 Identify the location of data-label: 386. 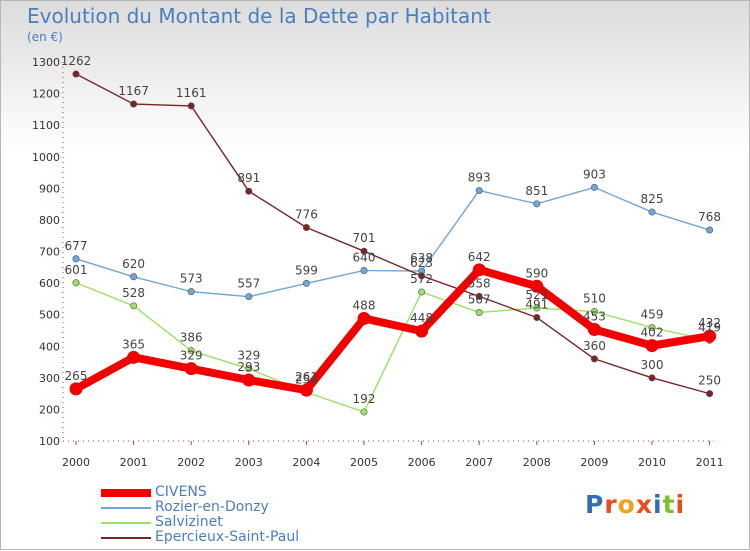
(191, 338).